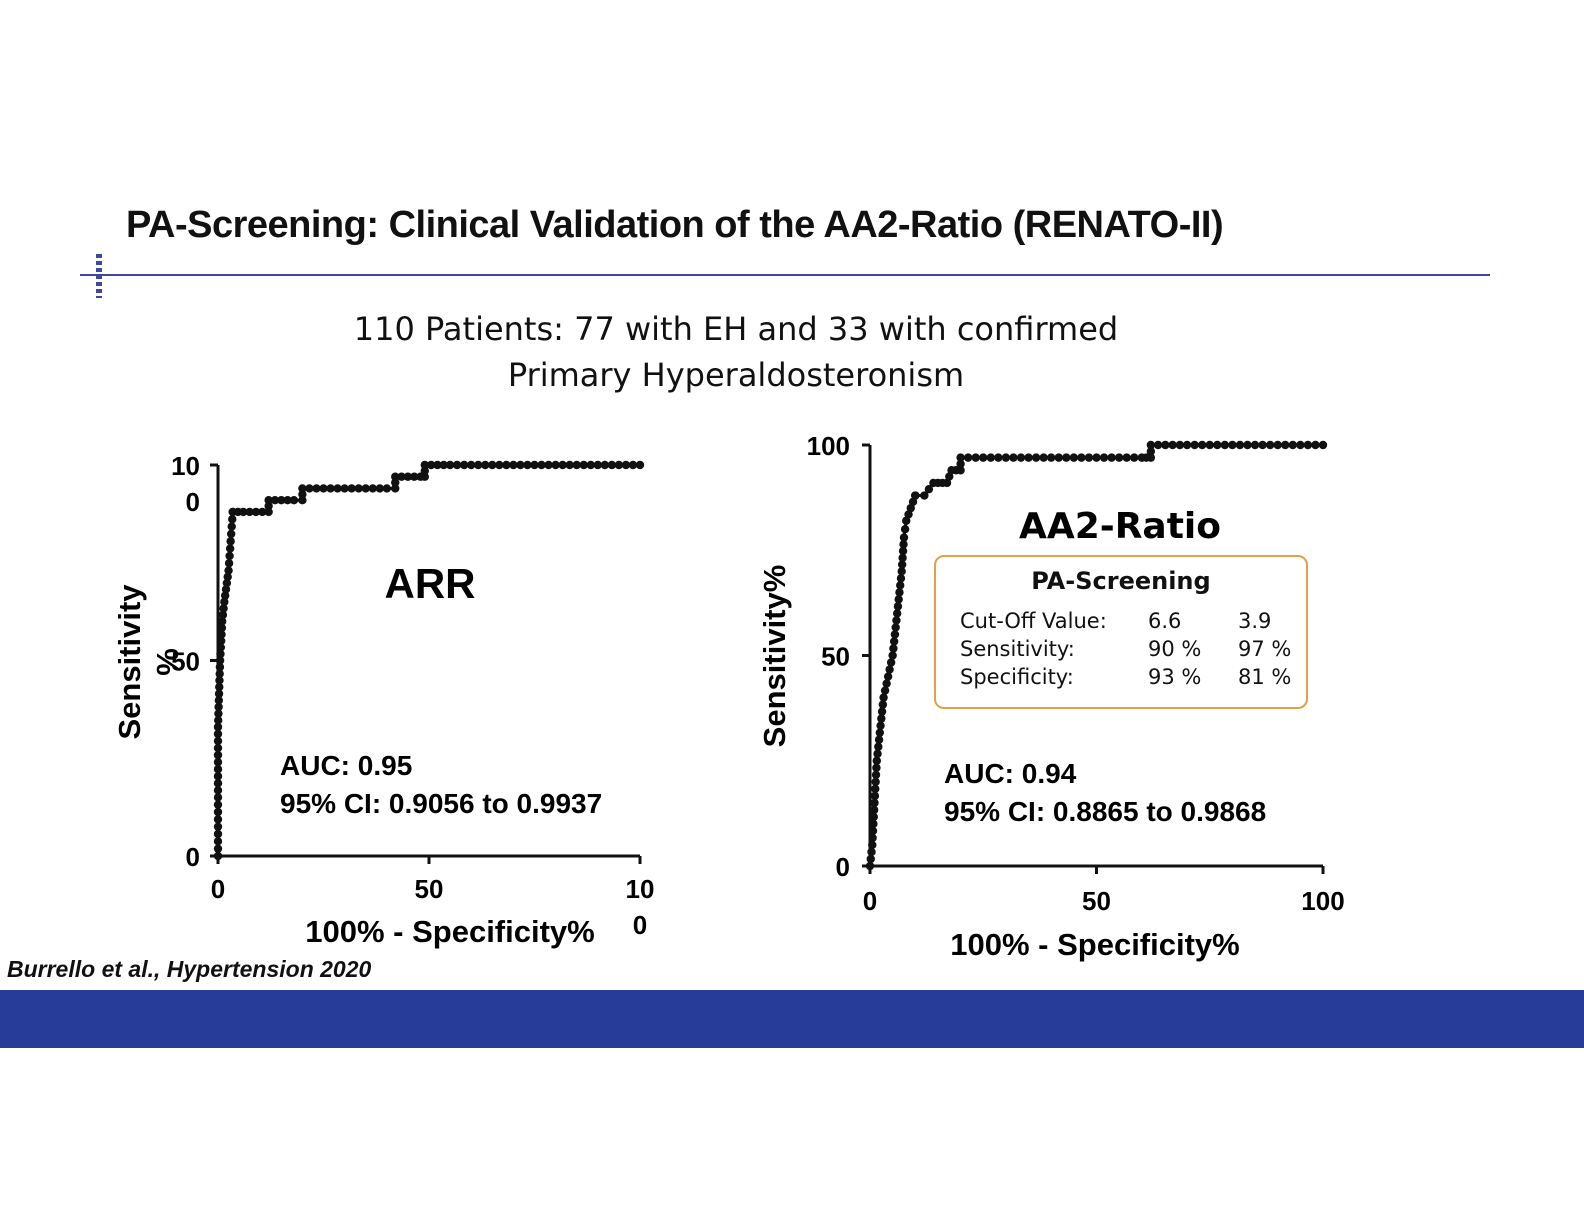 The width and height of the screenshot is (1584, 1224). I want to click on subtitle-line-2: Primary Hyperaldosteronism, so click(736, 375).